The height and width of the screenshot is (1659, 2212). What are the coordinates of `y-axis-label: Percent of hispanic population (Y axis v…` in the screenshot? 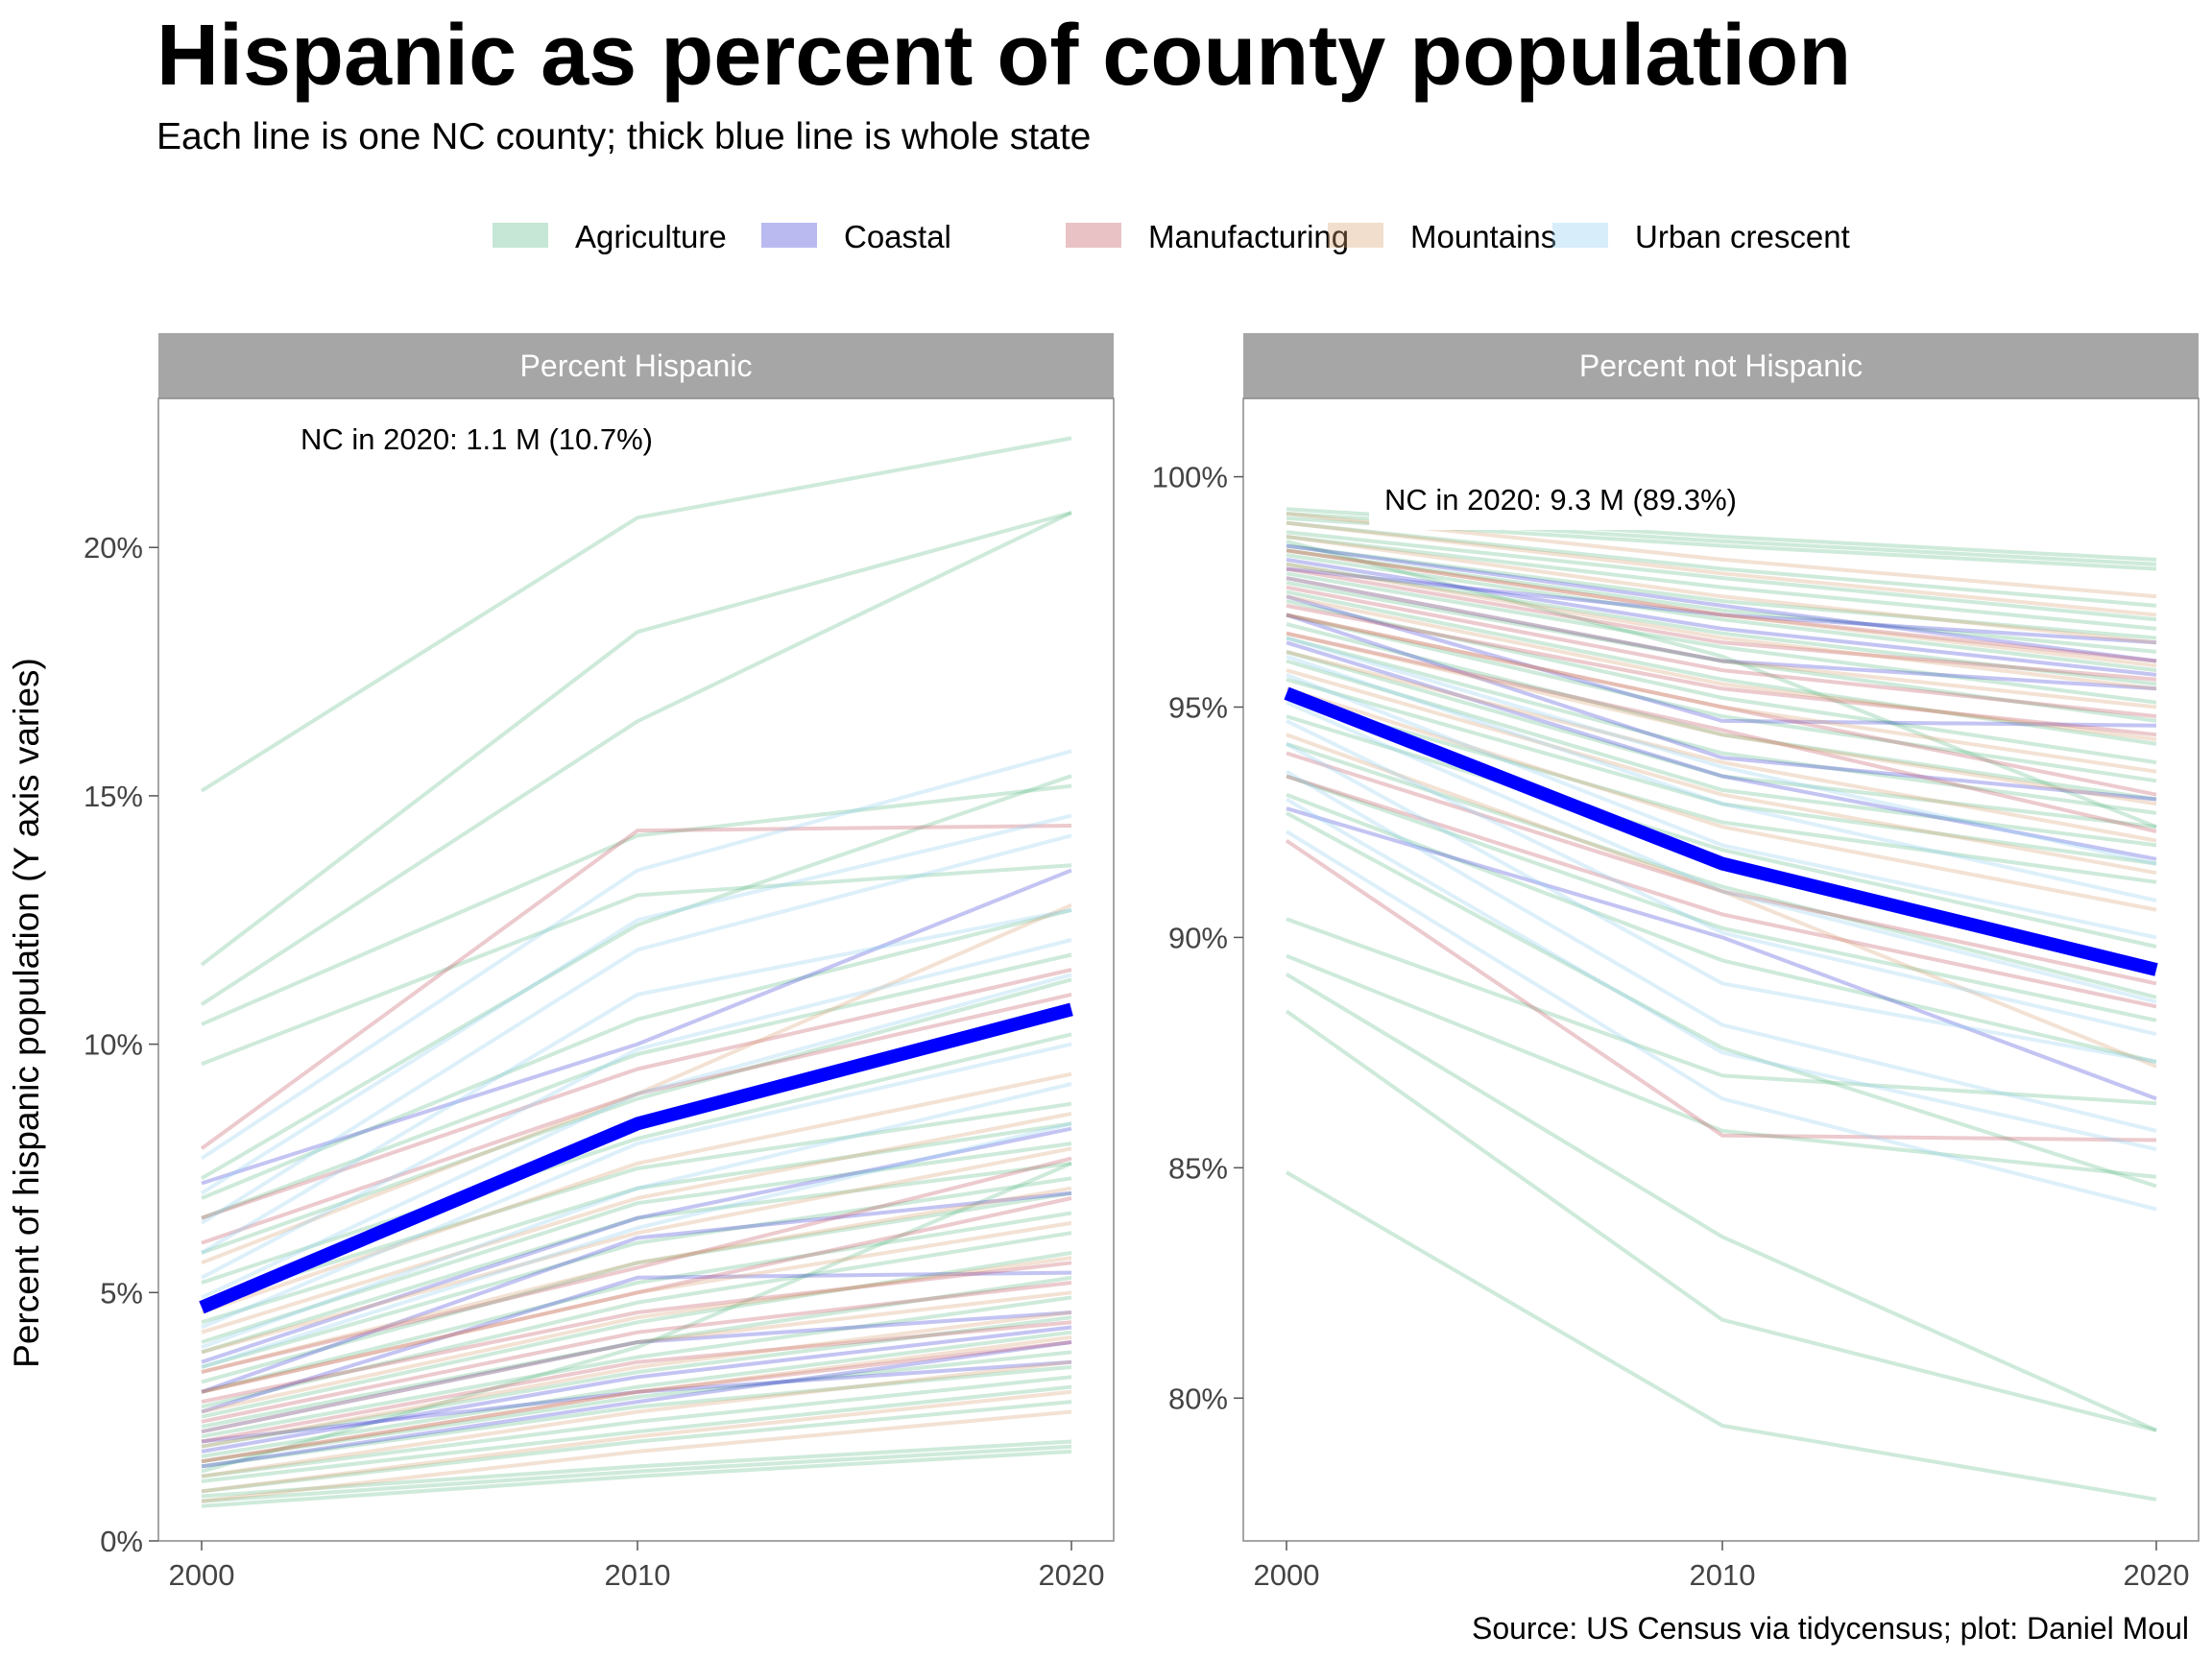 It's located at (26, 1013).